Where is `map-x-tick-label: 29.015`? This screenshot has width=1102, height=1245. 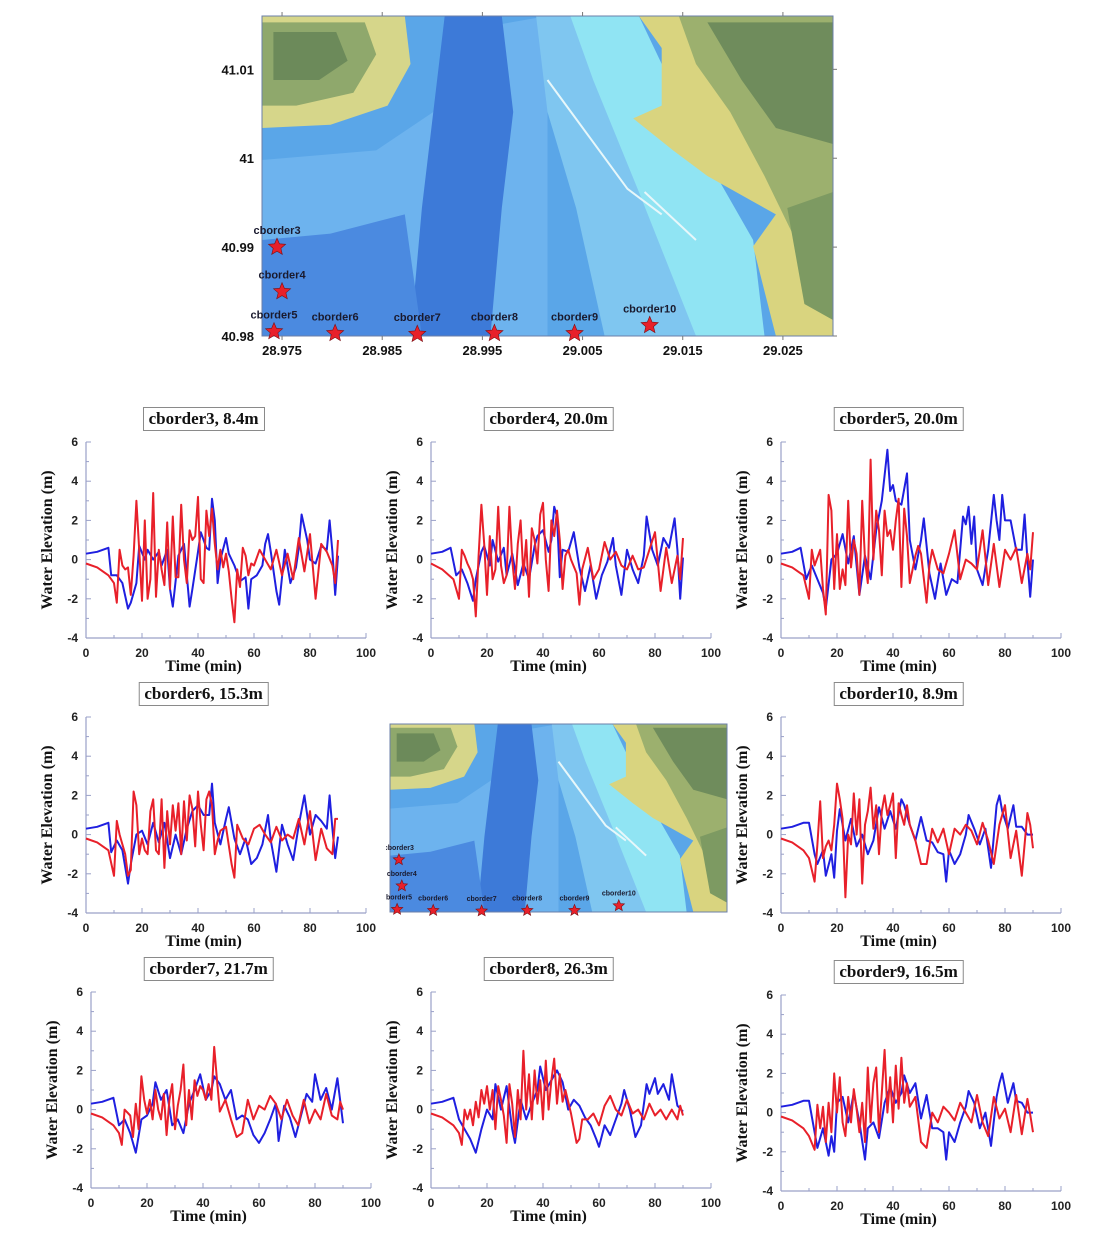 map-x-tick-label: 29.015 is located at coordinates (683, 350).